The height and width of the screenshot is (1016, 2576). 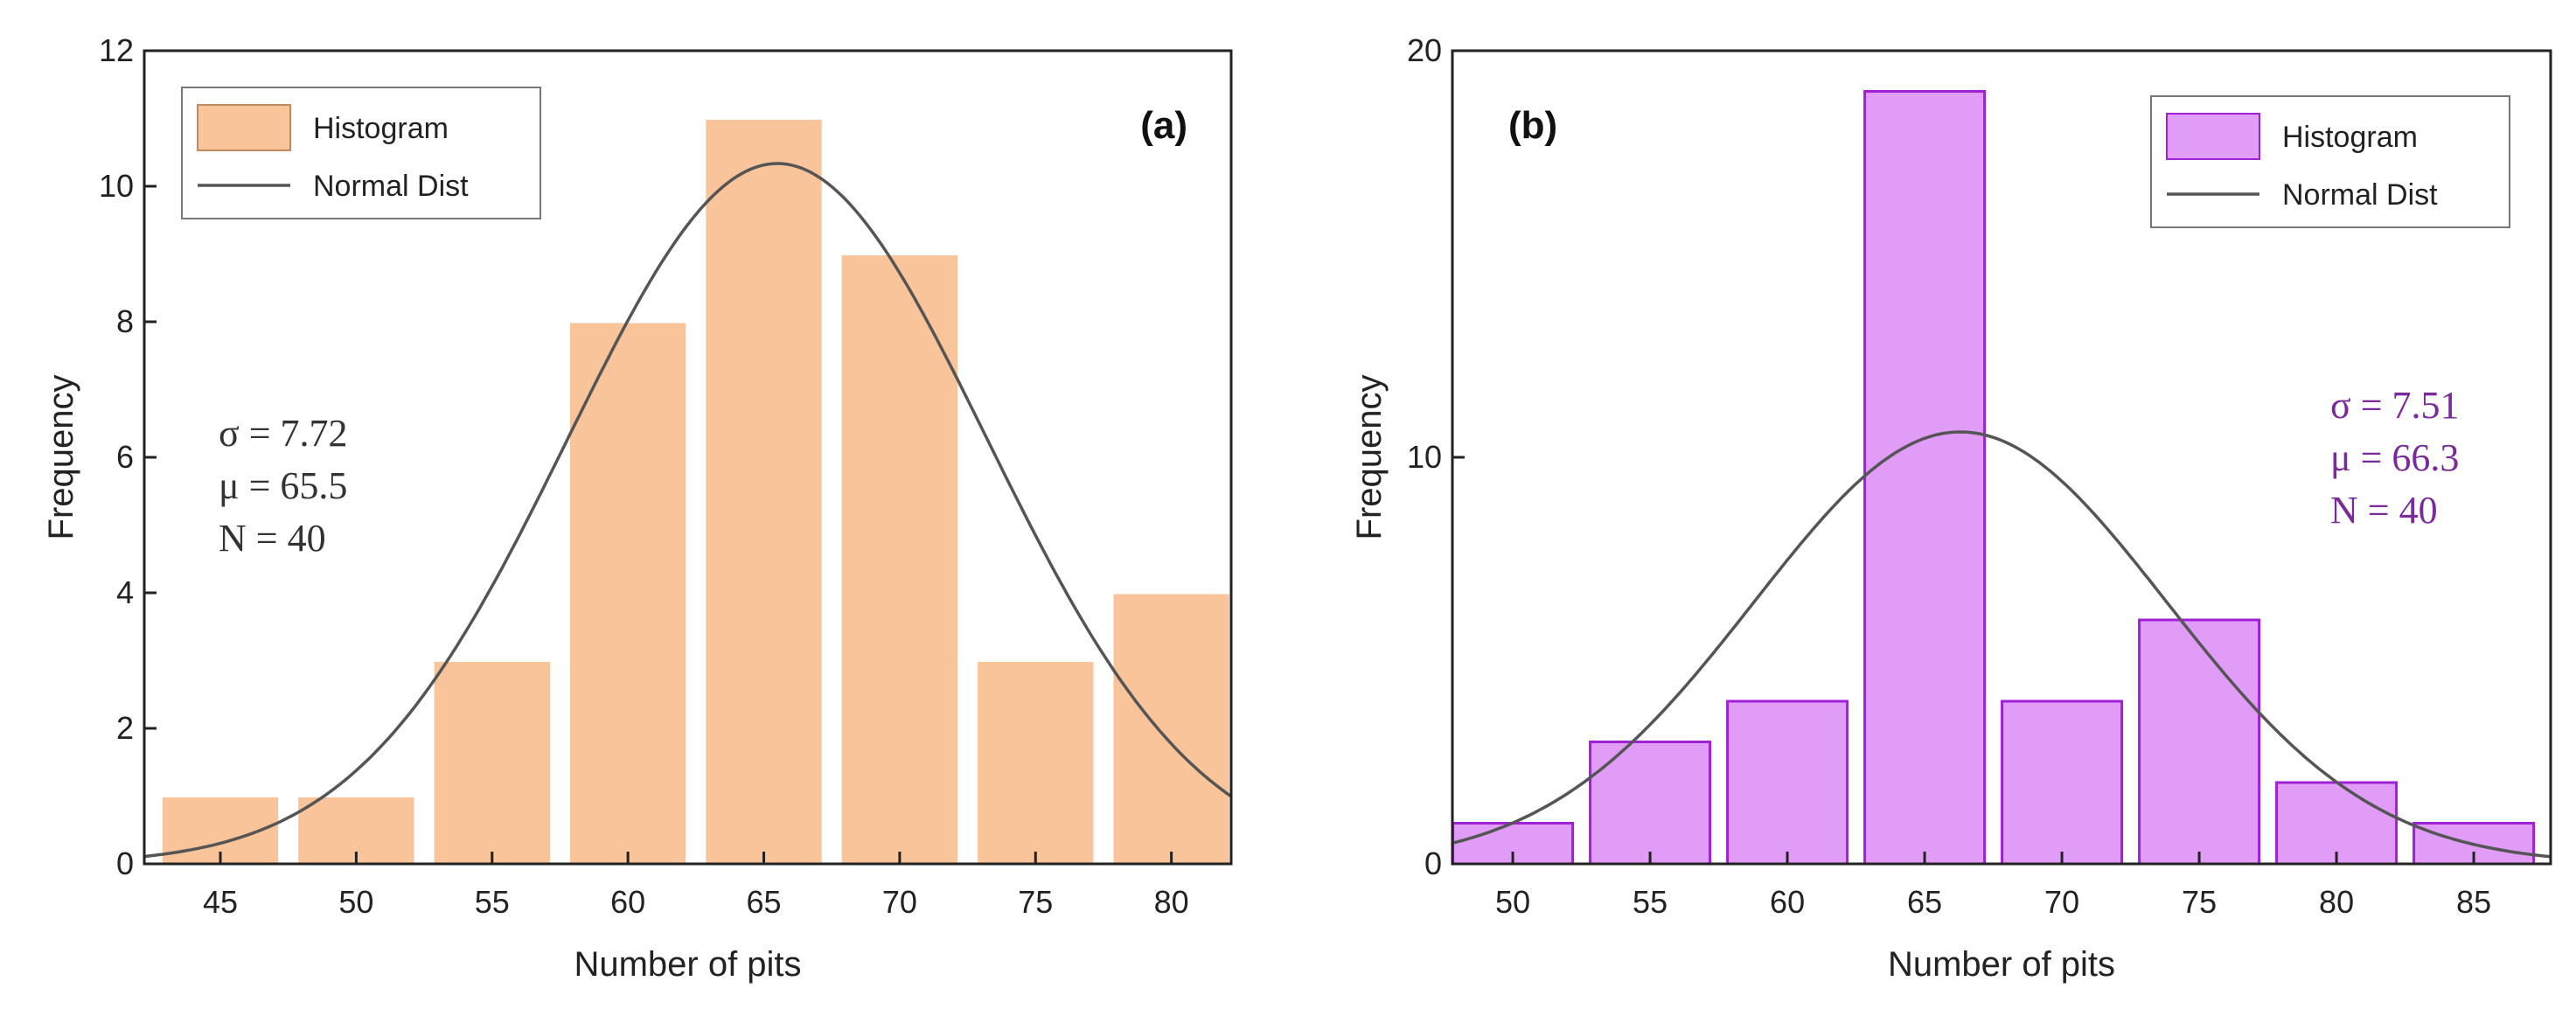 I want to click on y-tick-label: 12, so click(x=116, y=50).